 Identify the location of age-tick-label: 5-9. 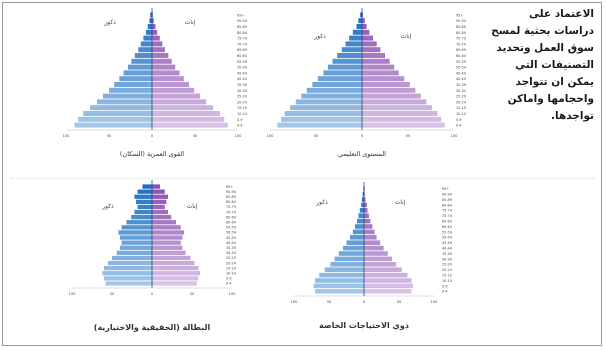
(445, 286).